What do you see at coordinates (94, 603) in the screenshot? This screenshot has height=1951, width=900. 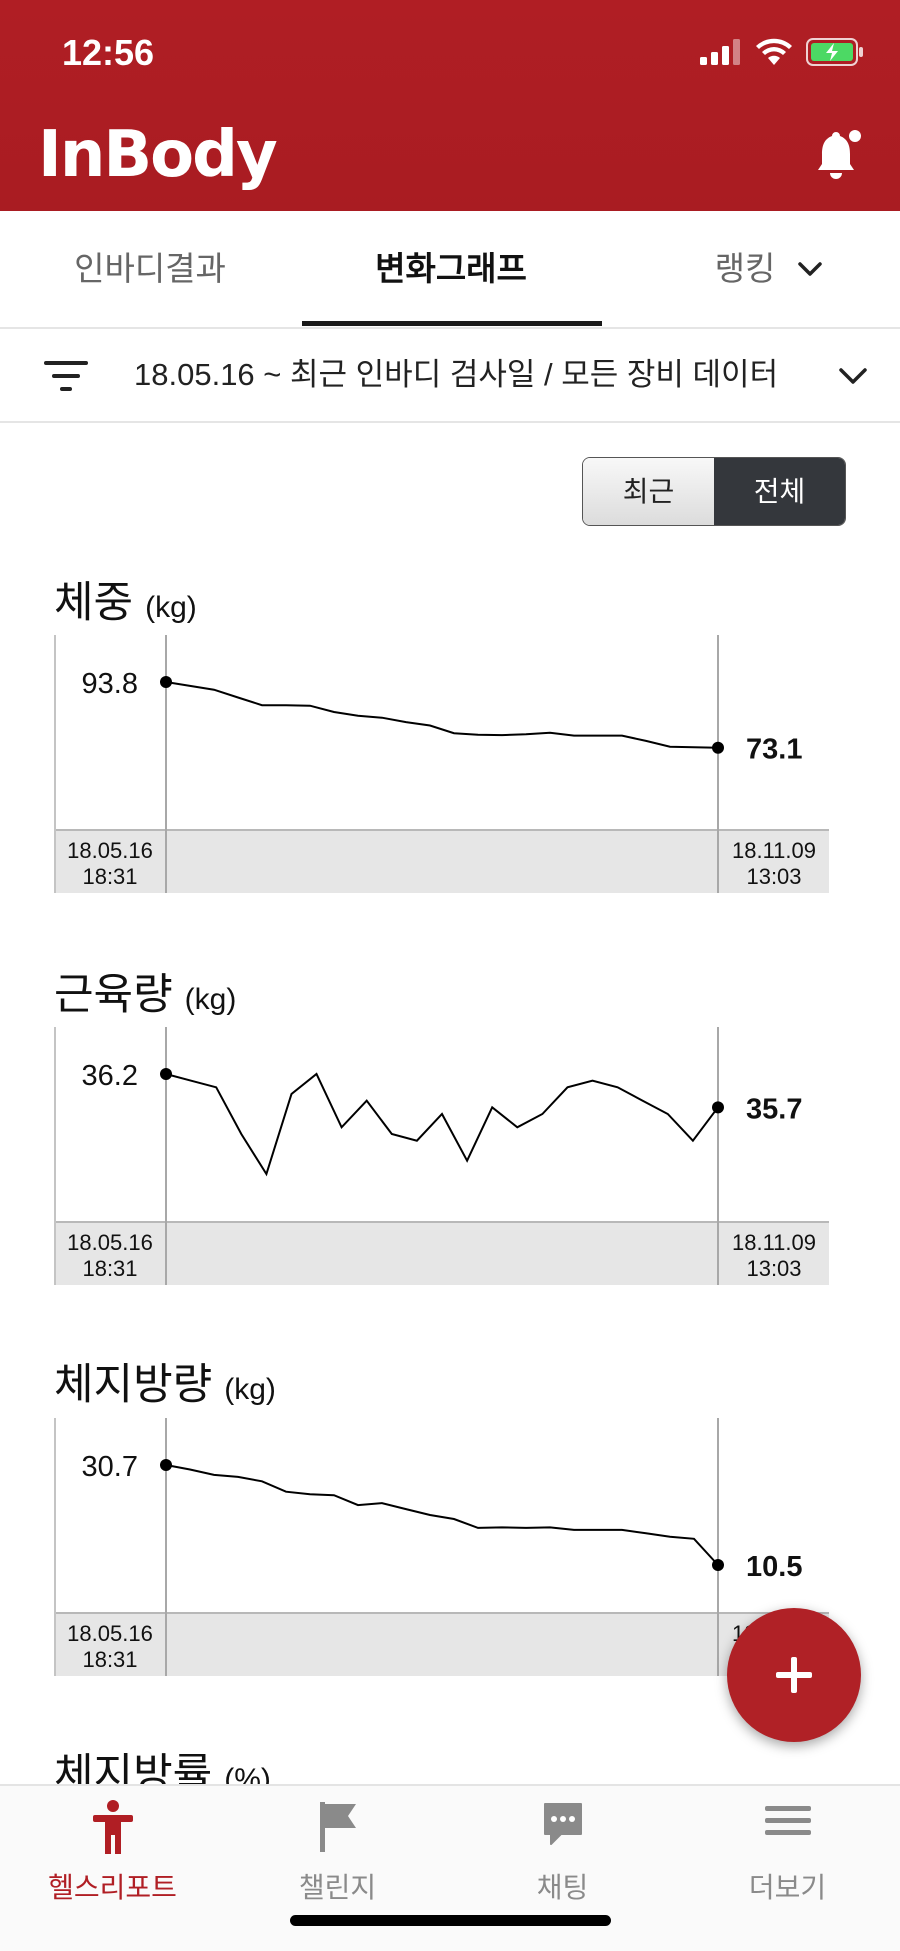 I see `chart-title-text: 체중` at bounding box center [94, 603].